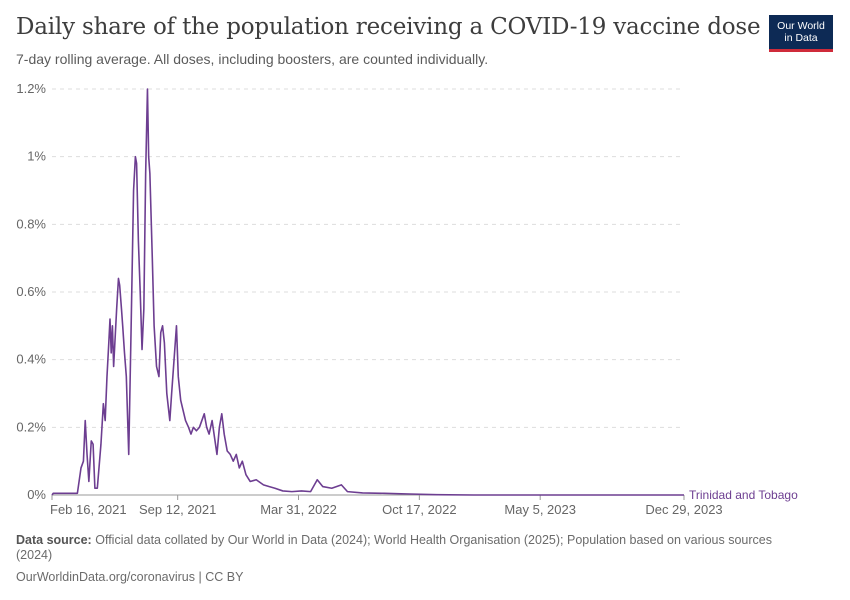 This screenshot has height=600, width=850. I want to click on logo-line-2: in Data, so click(801, 38).